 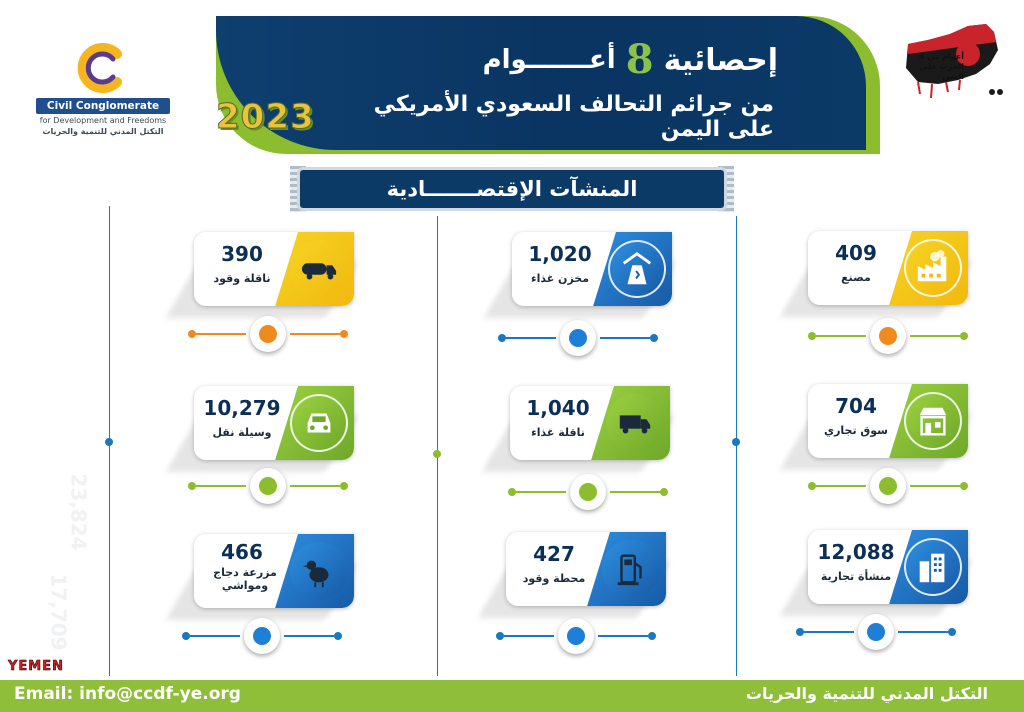 I want to click on stat-card-vehicle: 10,279 وسيلة نقل, so click(x=262, y=429).